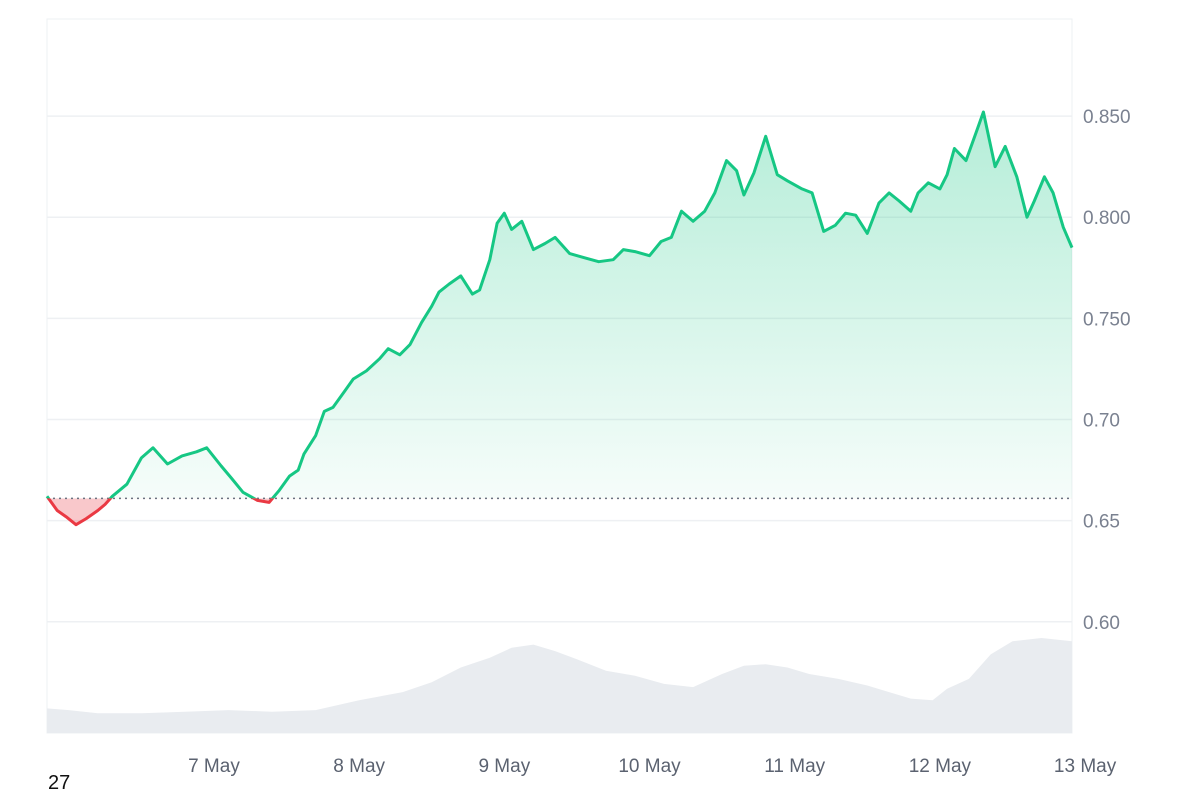 The image size is (1200, 800). I want to click on x-tick-label: 12 May, so click(940, 766).